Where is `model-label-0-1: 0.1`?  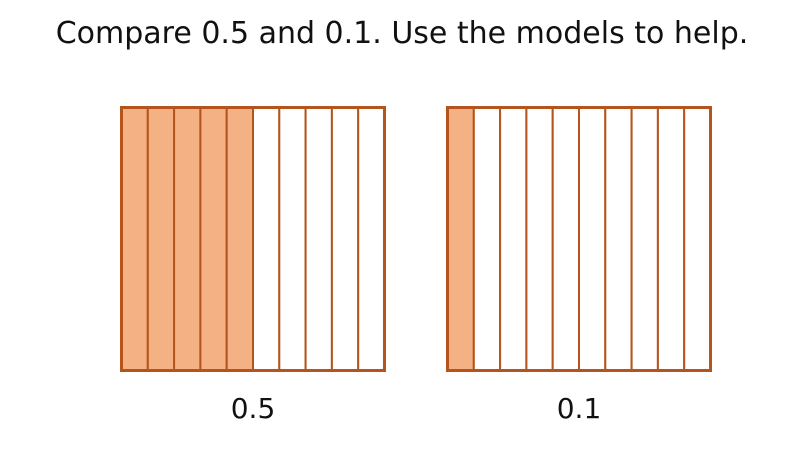
model-label-0-1: 0.1 is located at coordinates (579, 408).